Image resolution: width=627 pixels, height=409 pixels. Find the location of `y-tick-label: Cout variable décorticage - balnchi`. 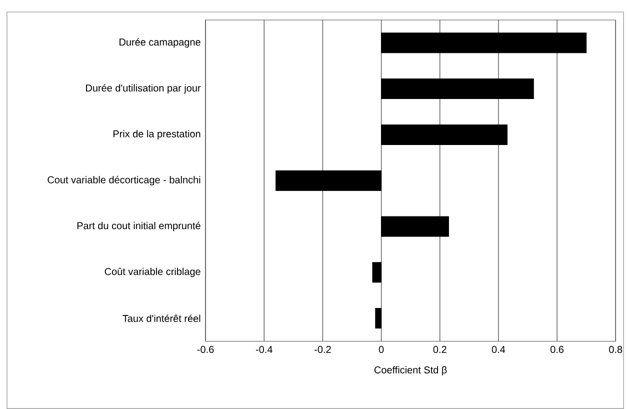

y-tick-label: Cout variable décorticage - balnchi is located at coordinates (124, 181).